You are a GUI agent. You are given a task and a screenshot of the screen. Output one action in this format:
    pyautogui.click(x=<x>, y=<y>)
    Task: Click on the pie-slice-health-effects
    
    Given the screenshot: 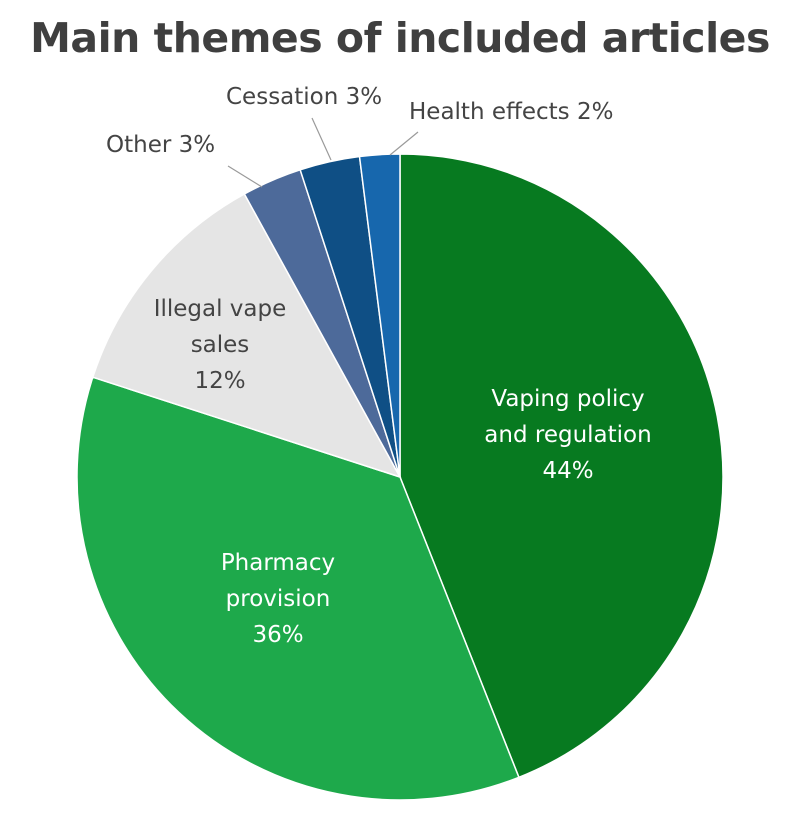 What is the action you would take?
    pyautogui.click(x=379, y=315)
    